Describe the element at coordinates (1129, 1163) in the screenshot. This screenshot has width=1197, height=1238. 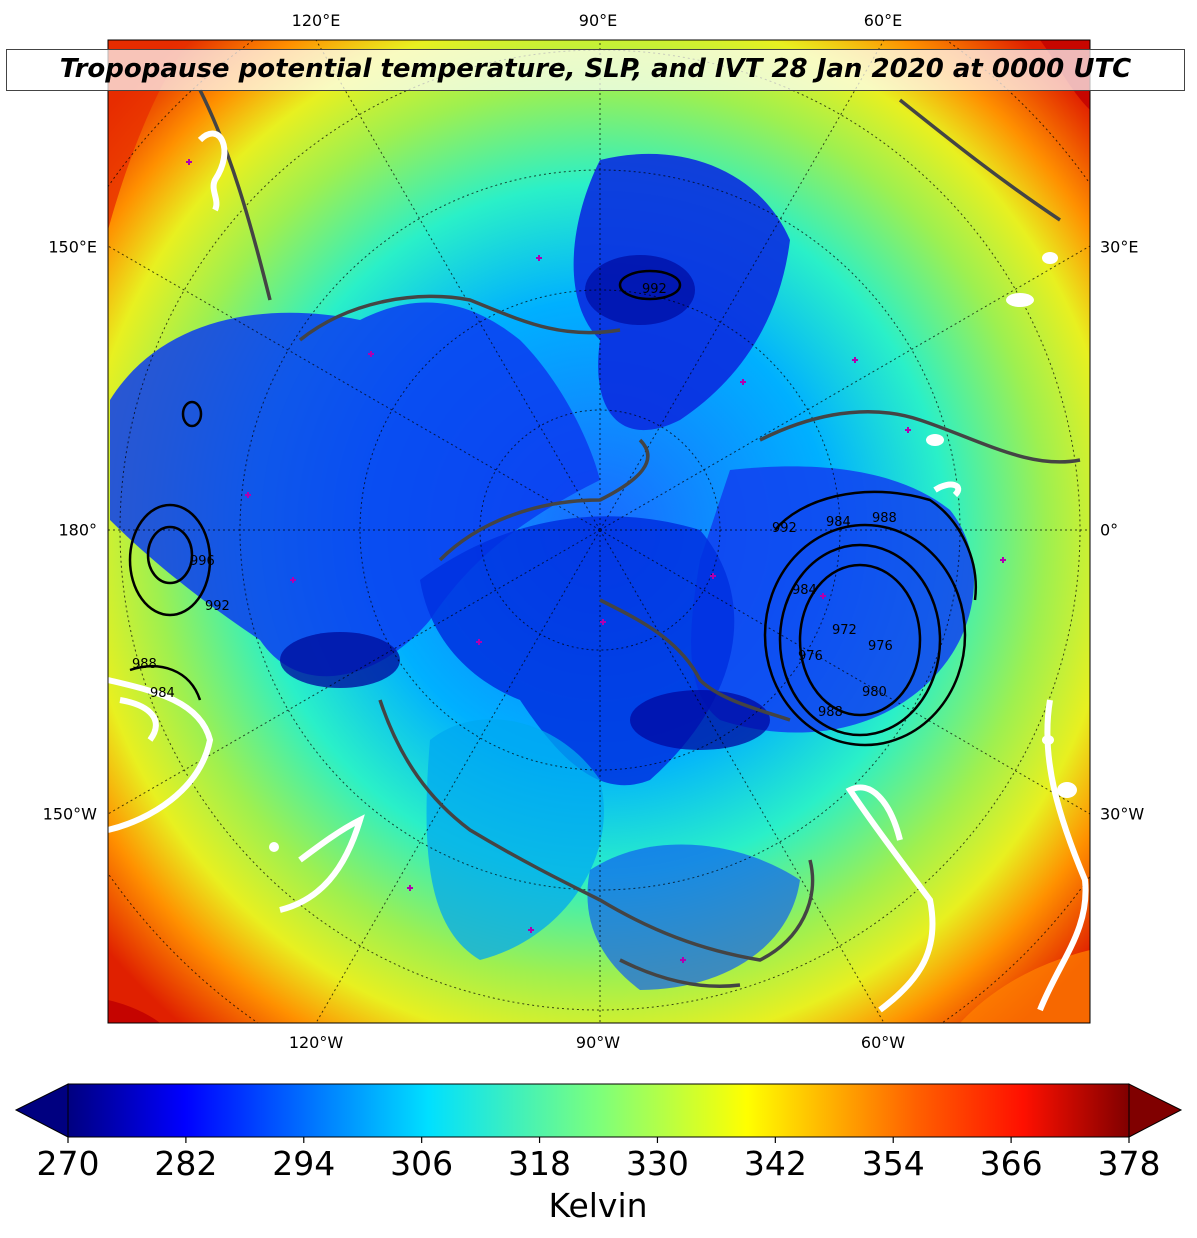
I see `colorbar-tick-label: 378` at that location.